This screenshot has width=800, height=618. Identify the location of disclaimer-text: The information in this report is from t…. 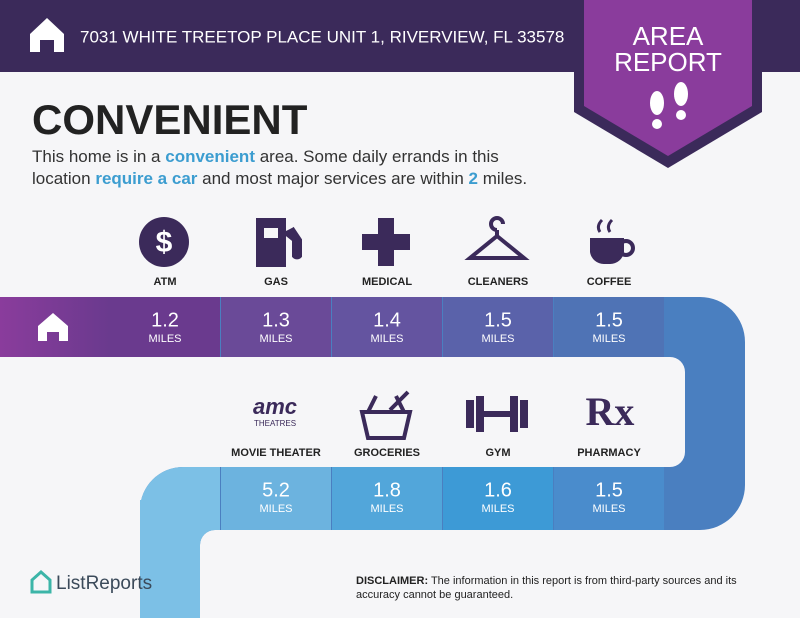
(546, 588).